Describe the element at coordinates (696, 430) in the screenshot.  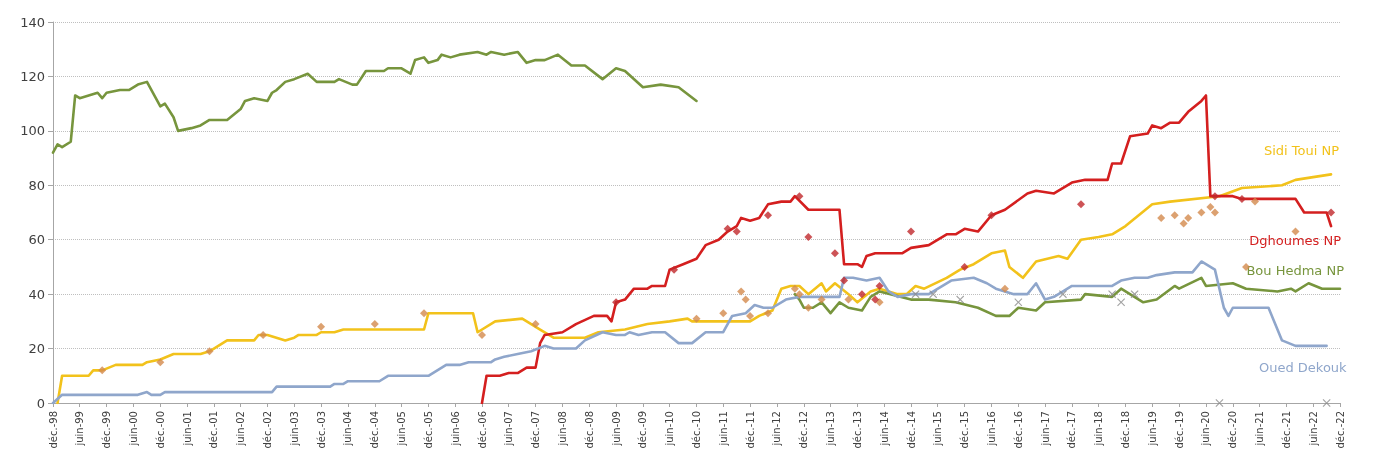
I see `x-tick-label: déc.-10` at that location.